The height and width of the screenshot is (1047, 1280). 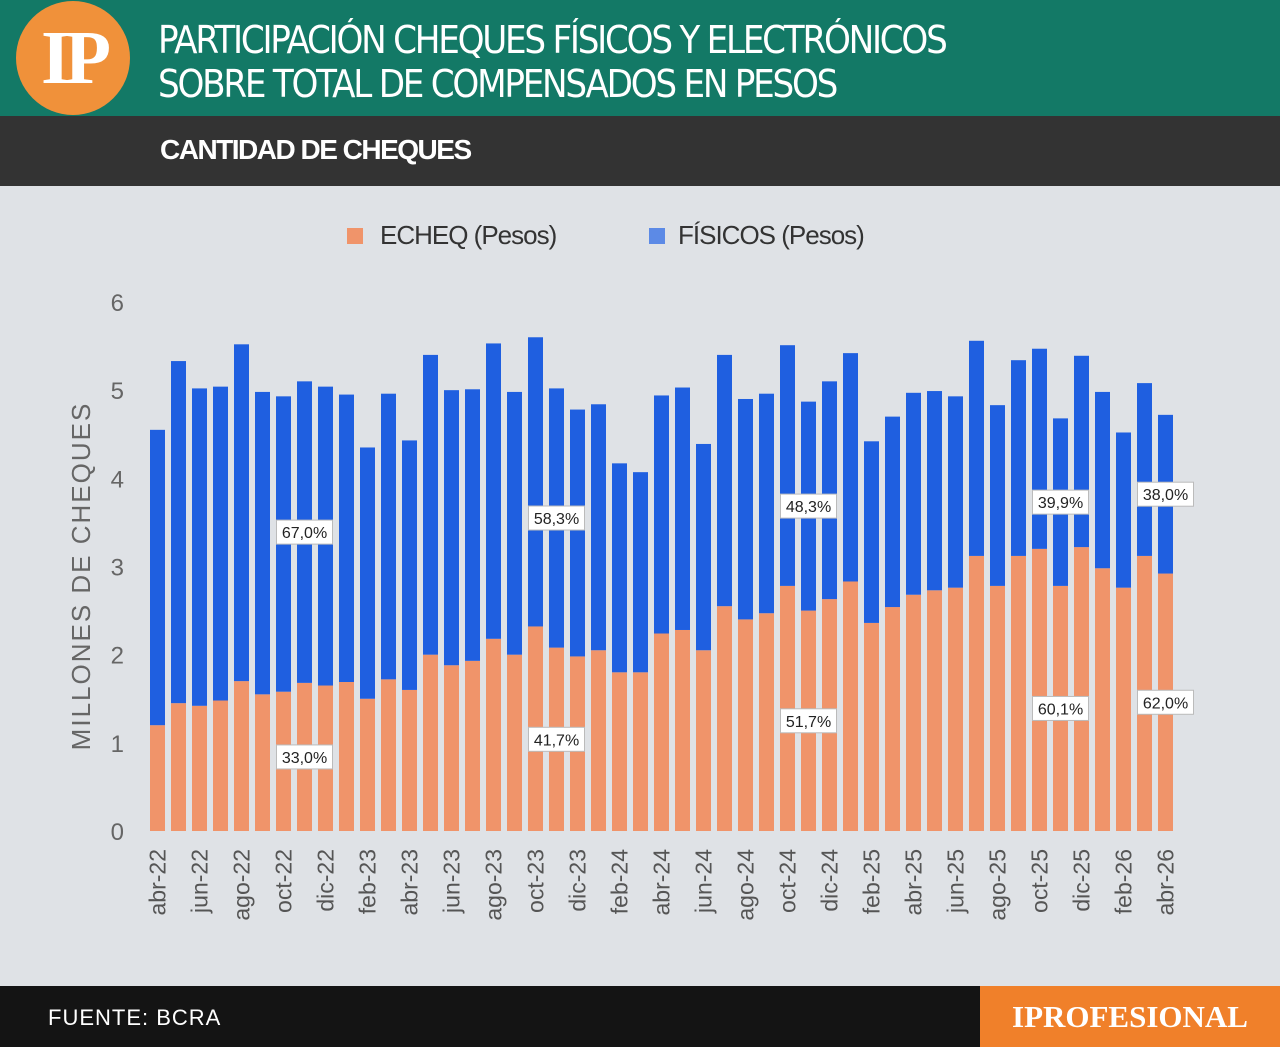 What do you see at coordinates (788, 881) in the screenshot?
I see `x-tick-label-oct-24: oct-24` at bounding box center [788, 881].